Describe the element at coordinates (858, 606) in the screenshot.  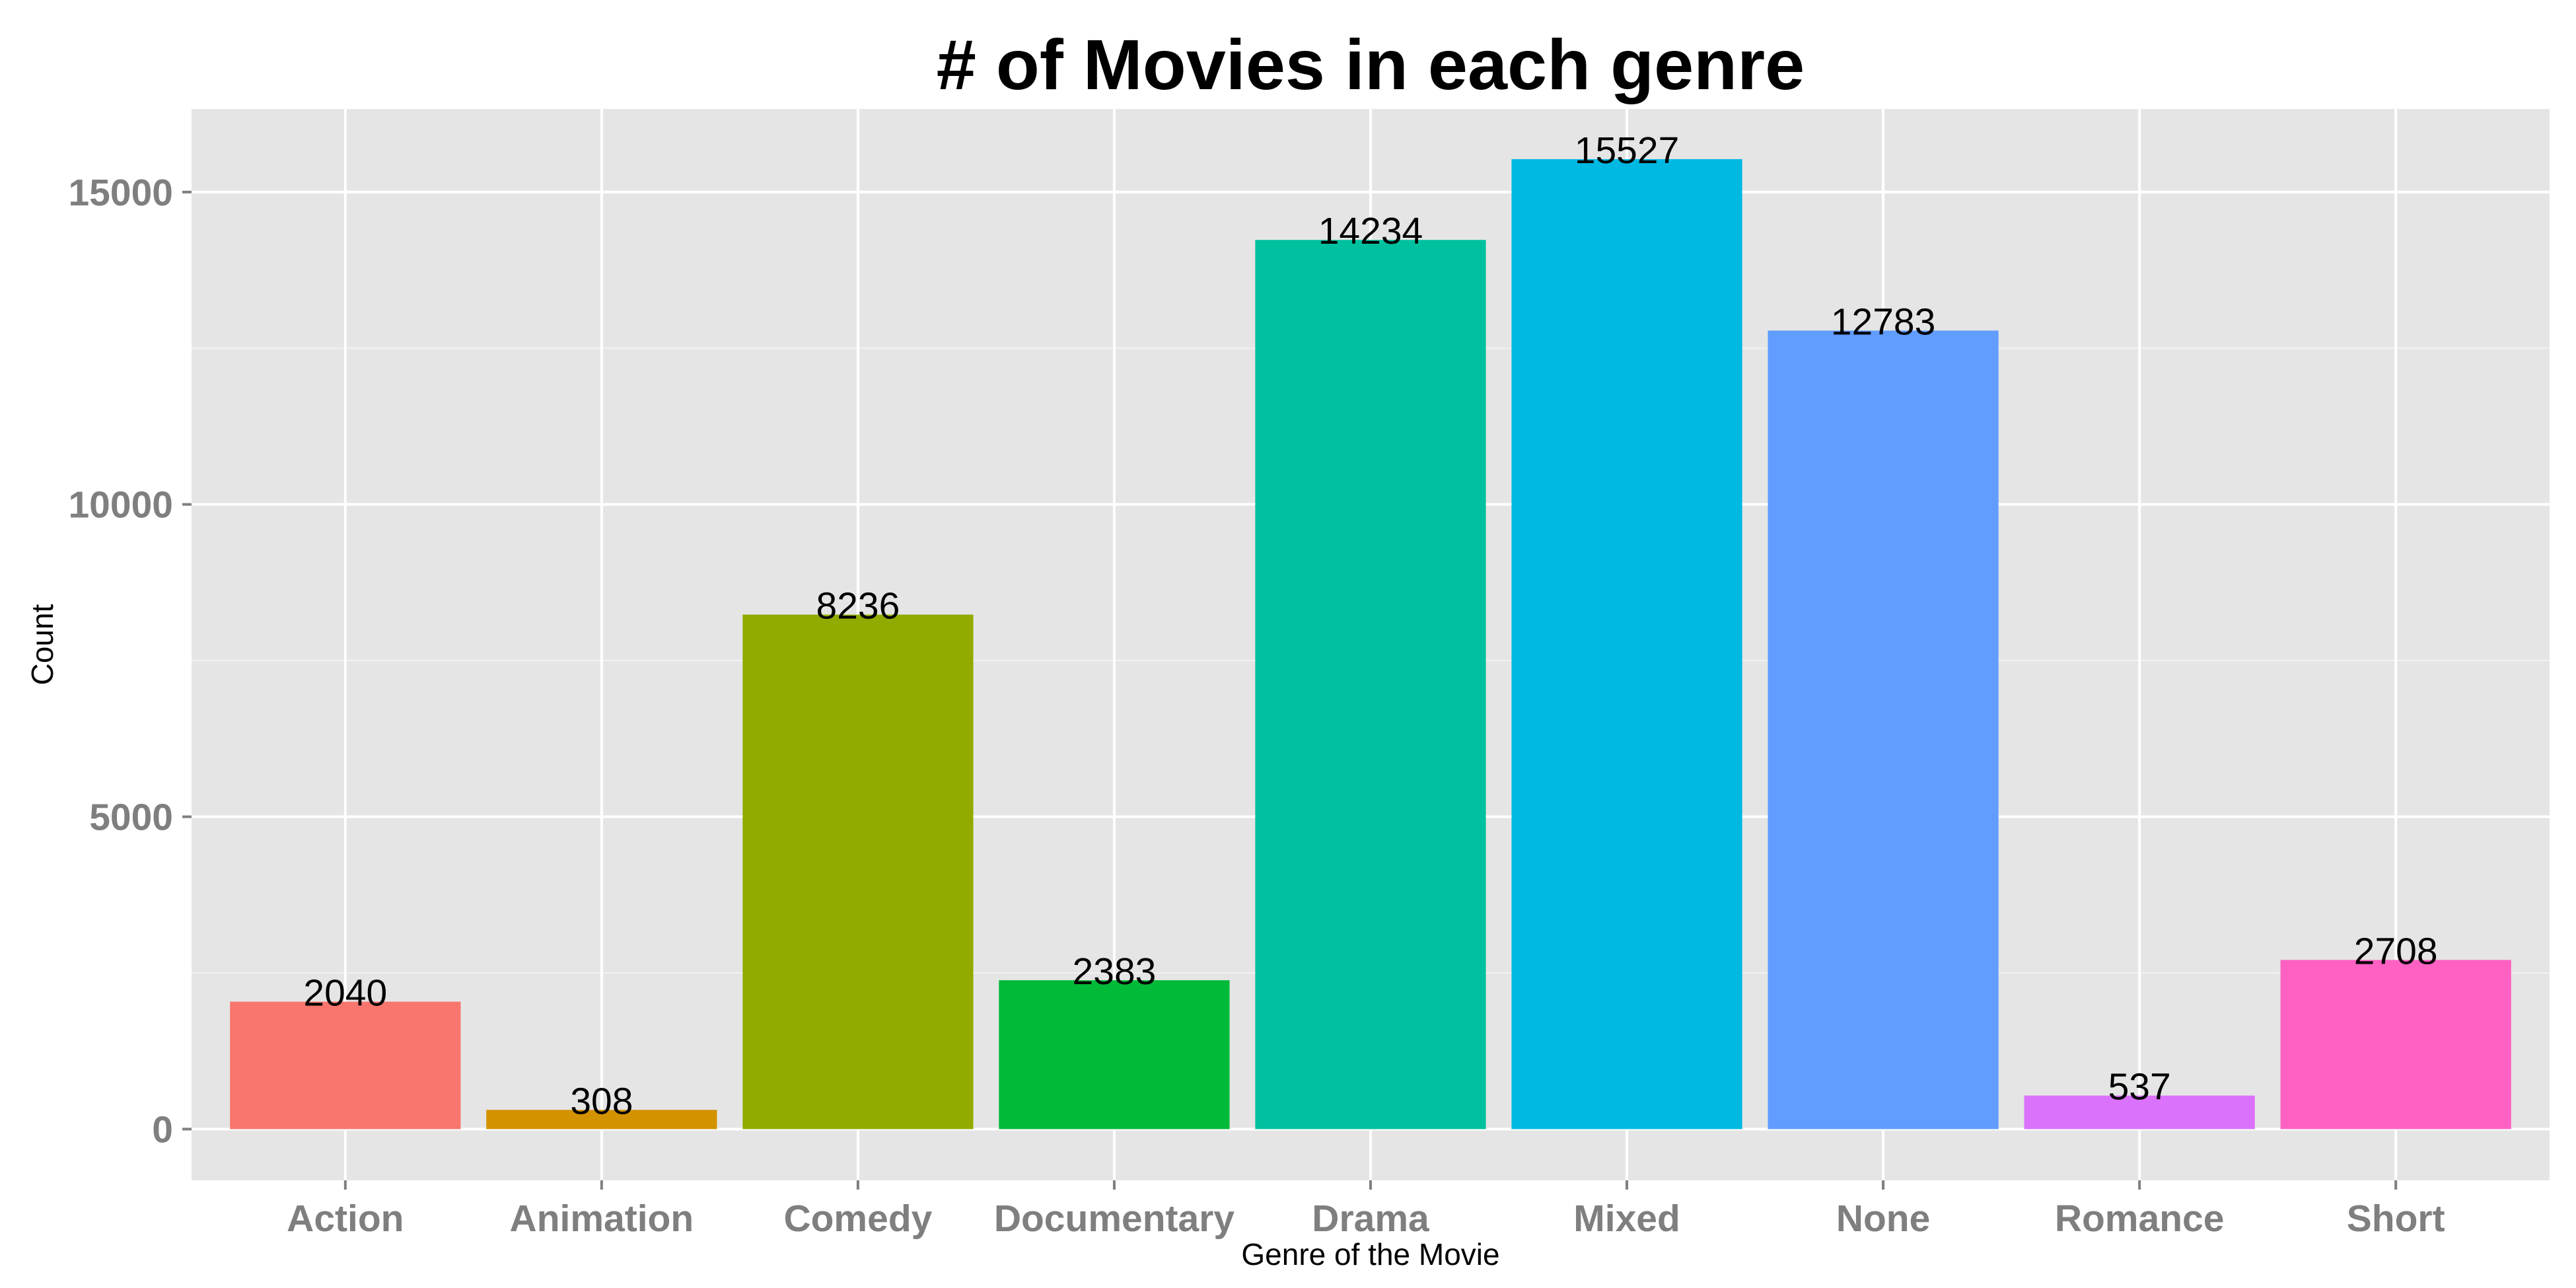
I see `data-label: 8236` at that location.